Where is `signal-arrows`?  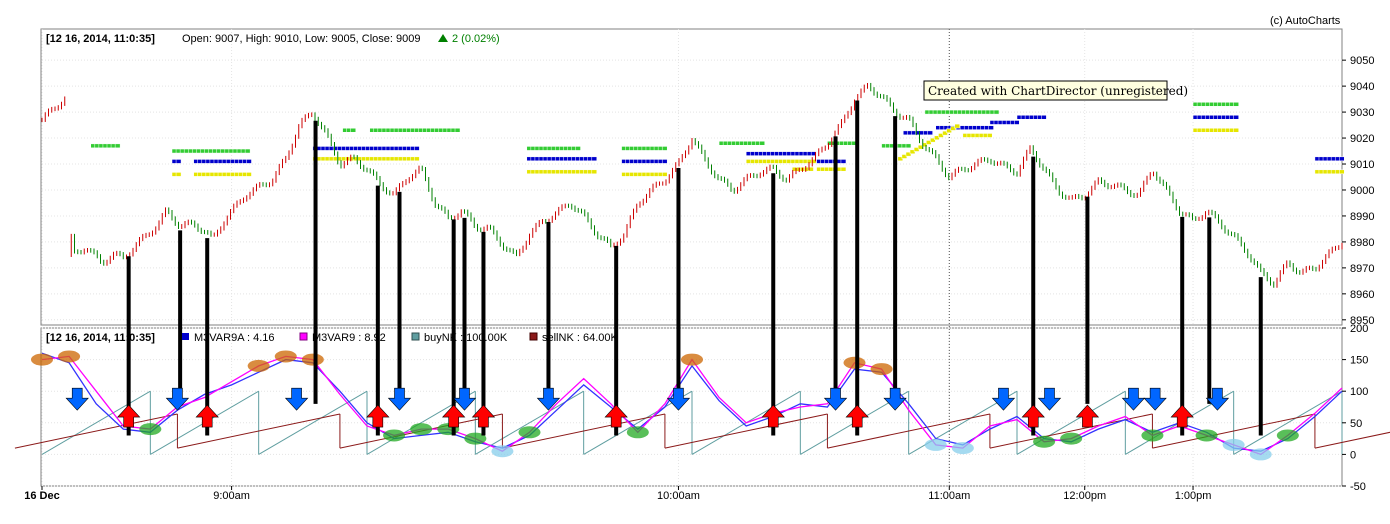
signal-arrows is located at coordinates (647, 407).